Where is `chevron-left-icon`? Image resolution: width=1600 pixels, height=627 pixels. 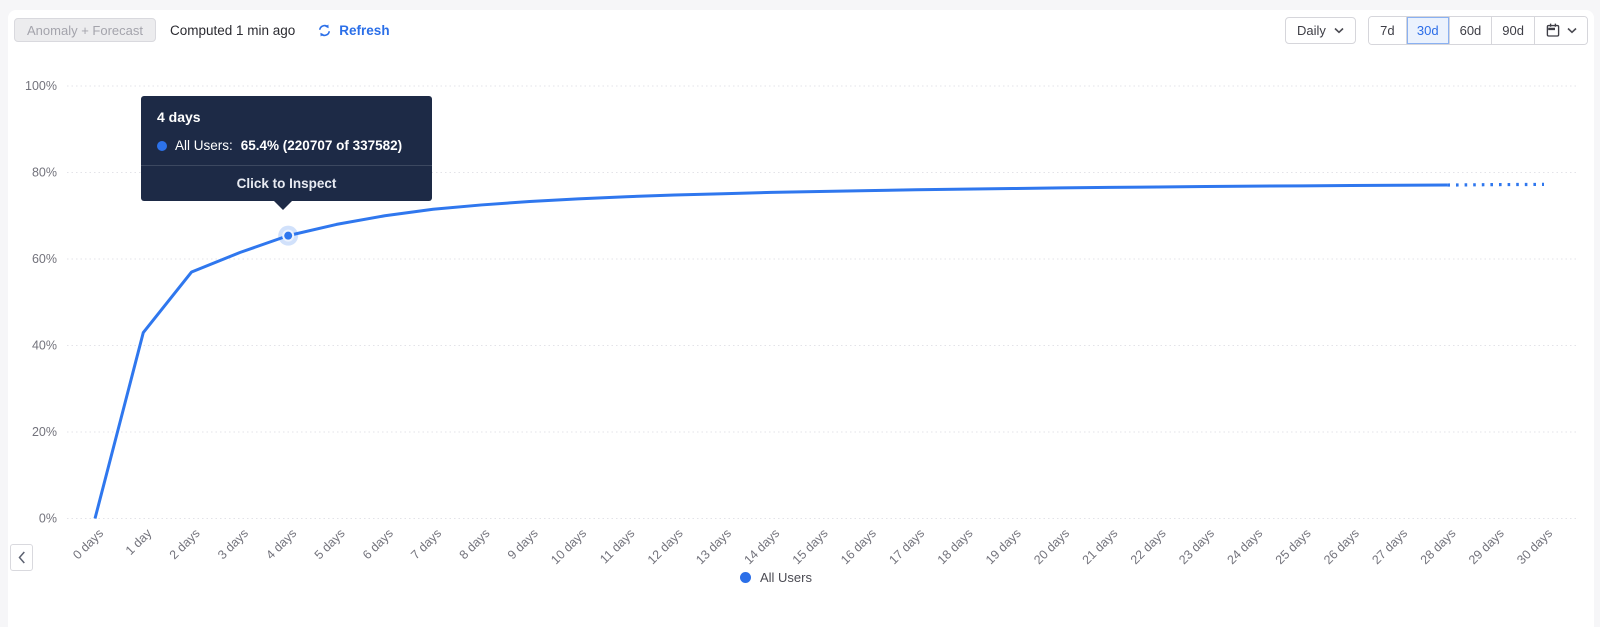
chevron-left-icon is located at coordinates (22, 557).